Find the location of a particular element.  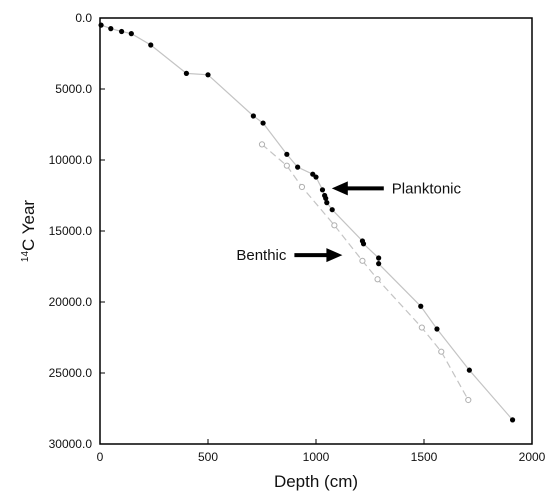

benthic-label: Benthic is located at coordinates (261, 255).